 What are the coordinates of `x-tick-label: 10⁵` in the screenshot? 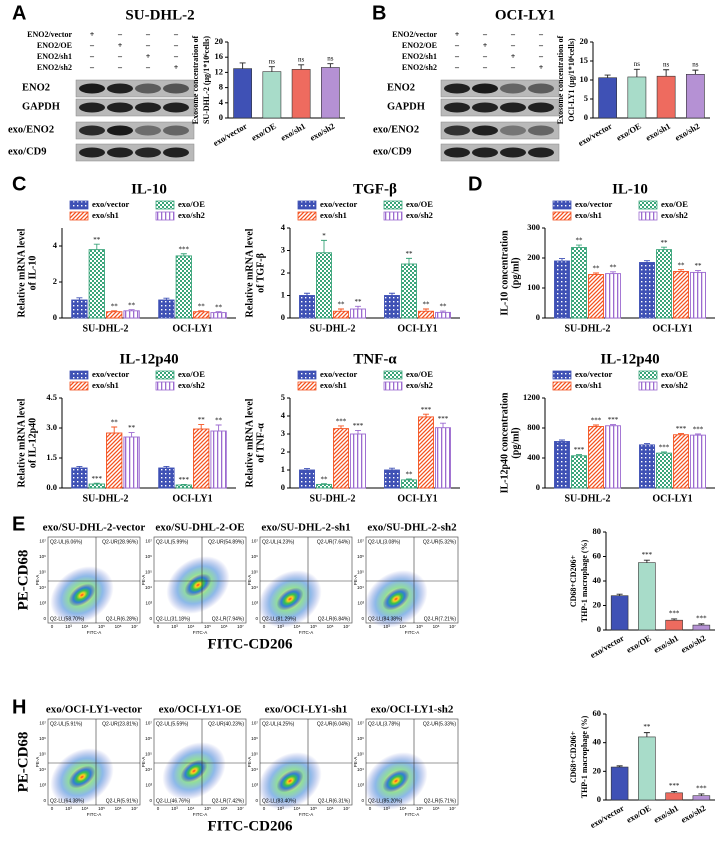 It's located at (101, 808).